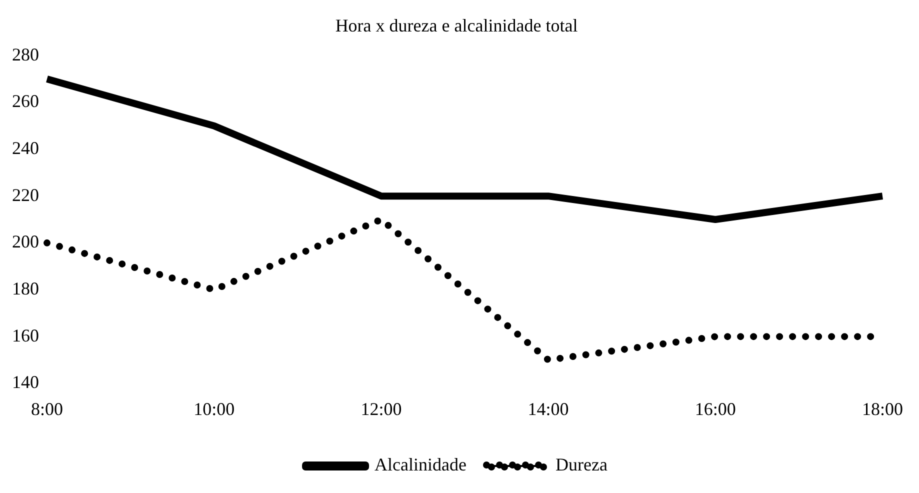  What do you see at coordinates (47, 408) in the screenshot?
I see `x-tick-label: 8:00` at bounding box center [47, 408].